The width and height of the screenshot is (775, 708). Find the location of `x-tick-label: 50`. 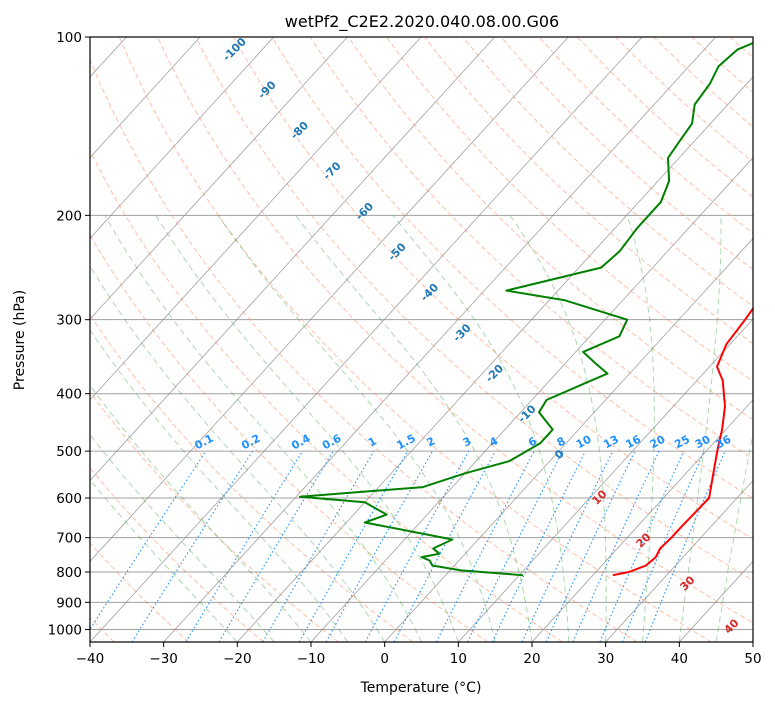

x-tick-label: 50 is located at coordinates (752, 659).